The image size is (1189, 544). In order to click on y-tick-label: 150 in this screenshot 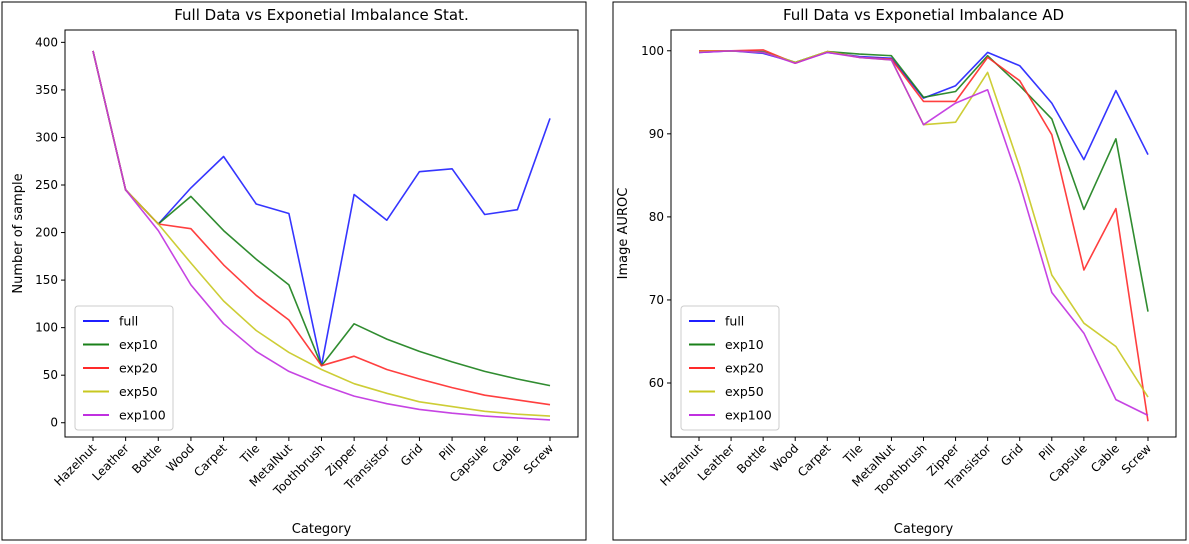, I will do `click(46, 280)`.